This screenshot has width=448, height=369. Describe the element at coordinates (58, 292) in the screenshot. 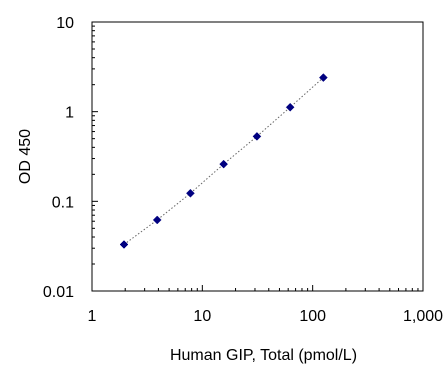

I see `y-tick-label: 0.01` at that location.